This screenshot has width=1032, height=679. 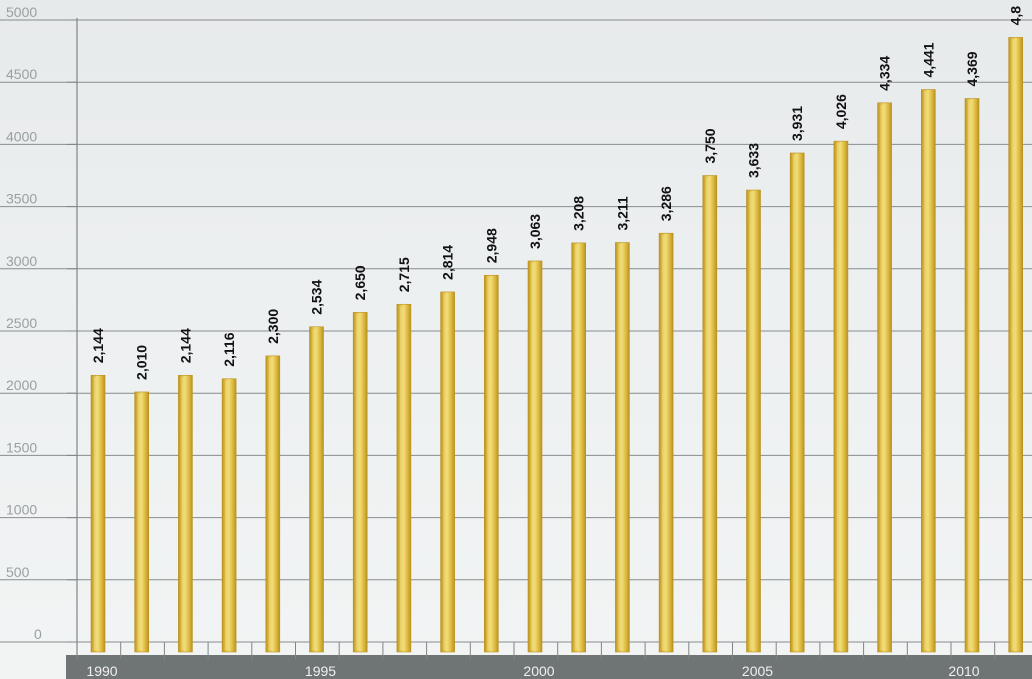 I want to click on bar-2003, so click(x=666, y=442).